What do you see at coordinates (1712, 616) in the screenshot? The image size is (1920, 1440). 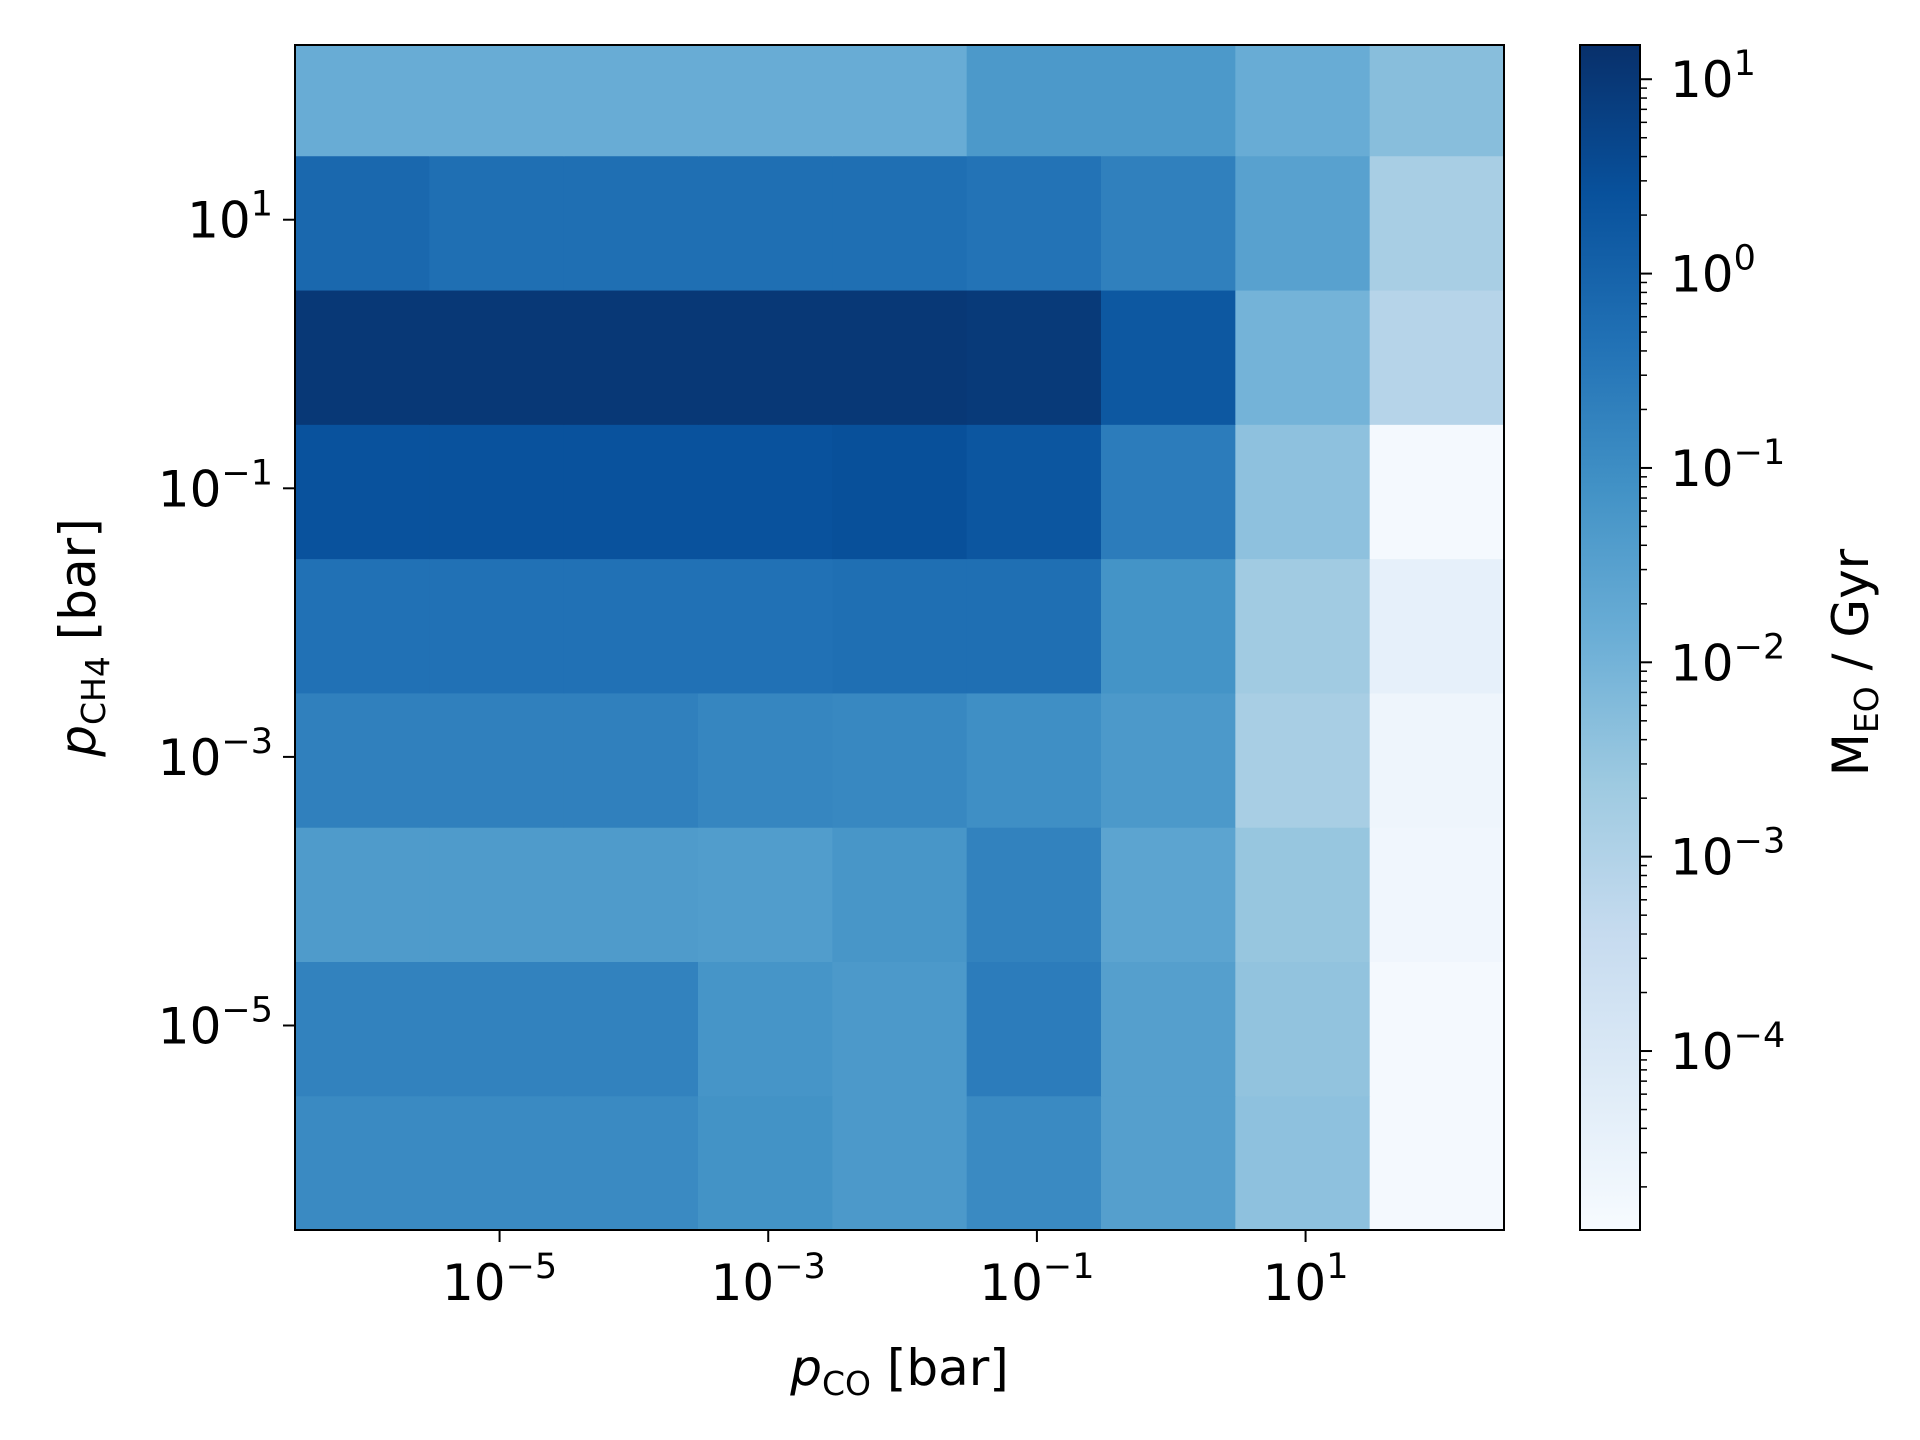 I see `colorbar-ticks: 10¹ 10⁰ 10⁻¹ 10⁻² 10⁻³ 10⁻⁴` at bounding box center [1712, 616].